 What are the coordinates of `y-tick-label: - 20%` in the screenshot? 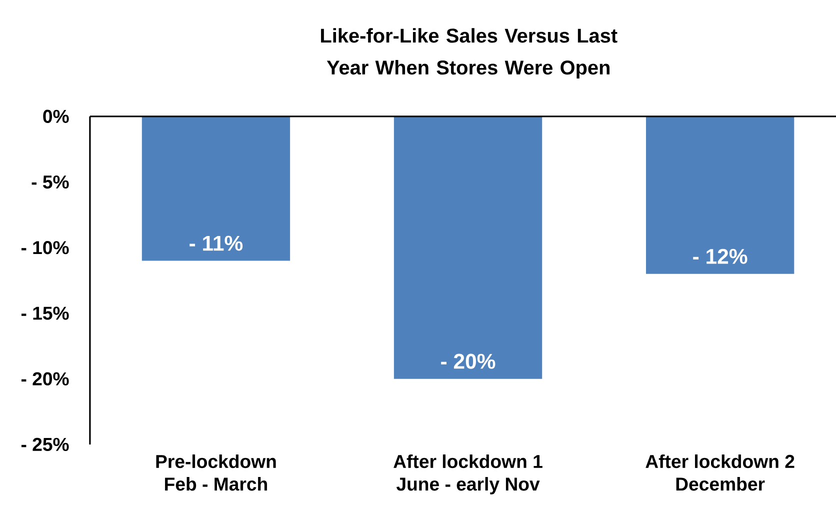 It's located at (45, 379).